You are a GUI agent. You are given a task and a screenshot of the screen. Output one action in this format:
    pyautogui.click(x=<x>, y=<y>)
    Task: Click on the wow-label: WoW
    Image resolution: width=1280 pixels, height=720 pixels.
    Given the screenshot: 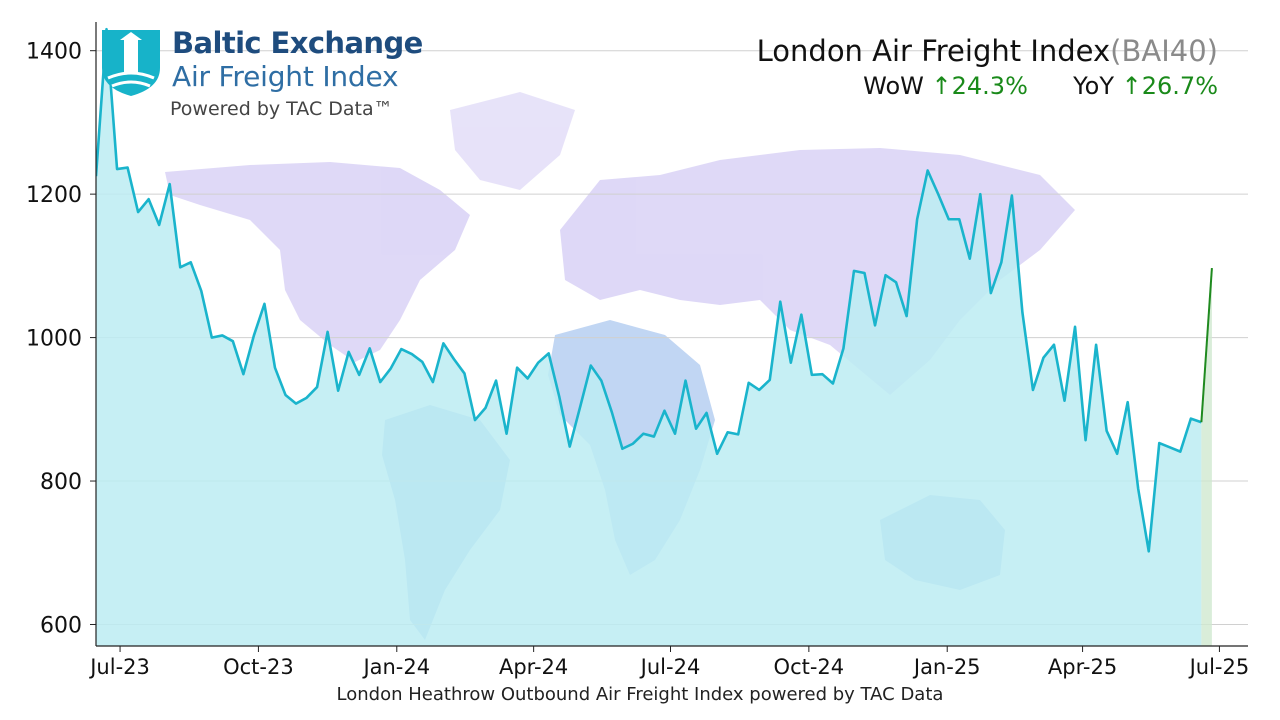 What is the action you would take?
    pyautogui.click(x=893, y=86)
    